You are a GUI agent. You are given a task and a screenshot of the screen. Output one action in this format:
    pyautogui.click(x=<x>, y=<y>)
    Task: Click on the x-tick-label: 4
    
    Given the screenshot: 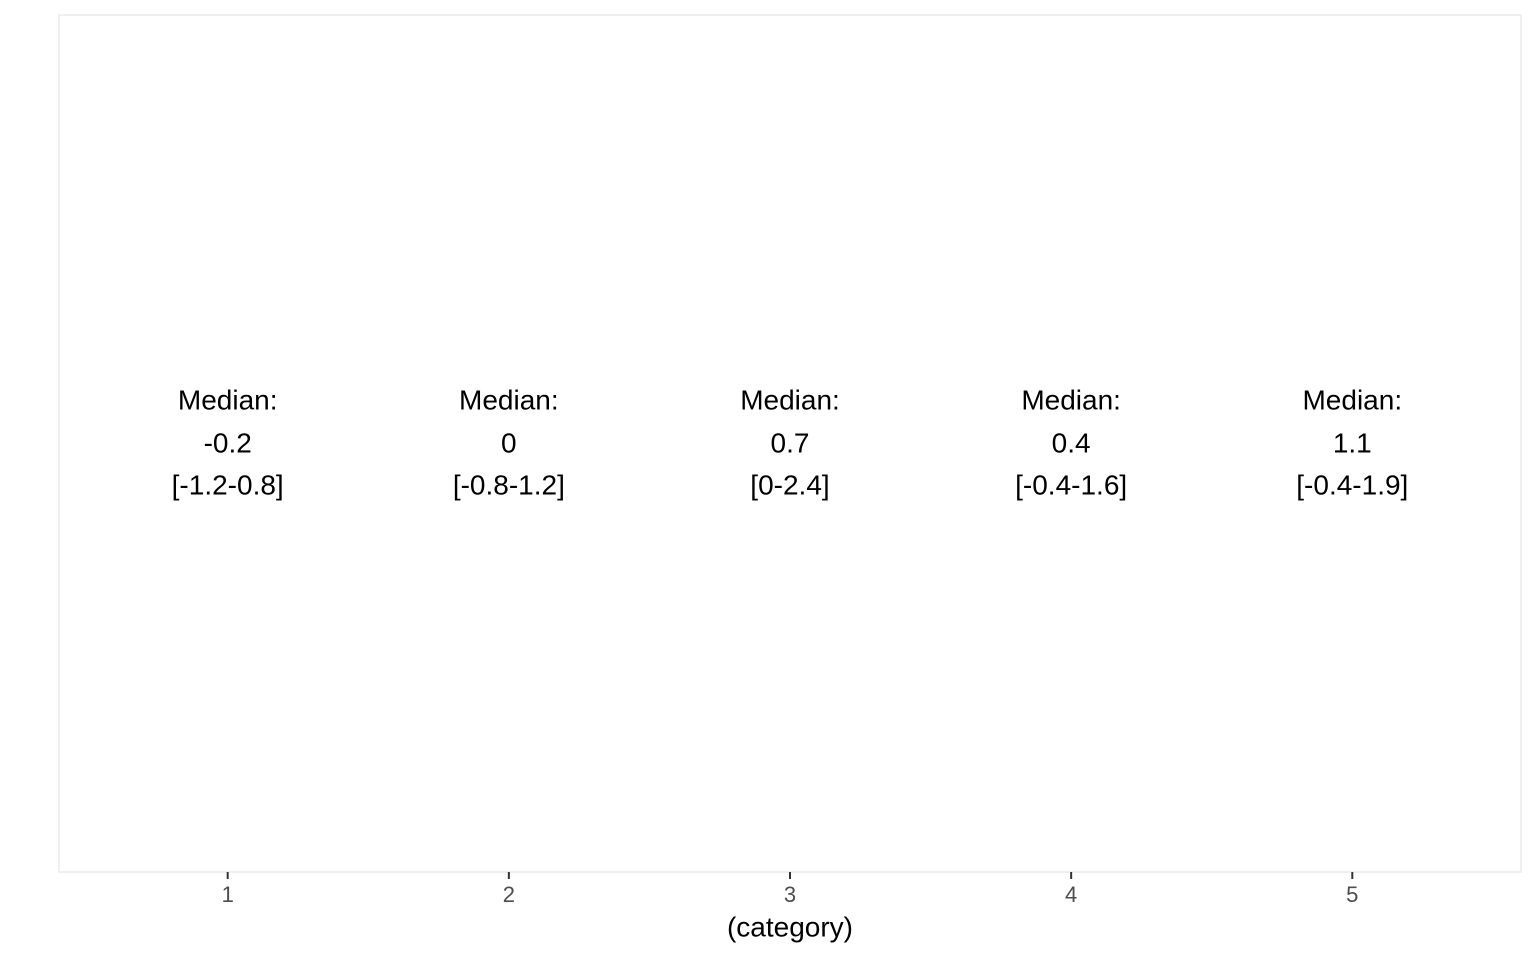 What is the action you would take?
    pyautogui.click(x=1071, y=894)
    